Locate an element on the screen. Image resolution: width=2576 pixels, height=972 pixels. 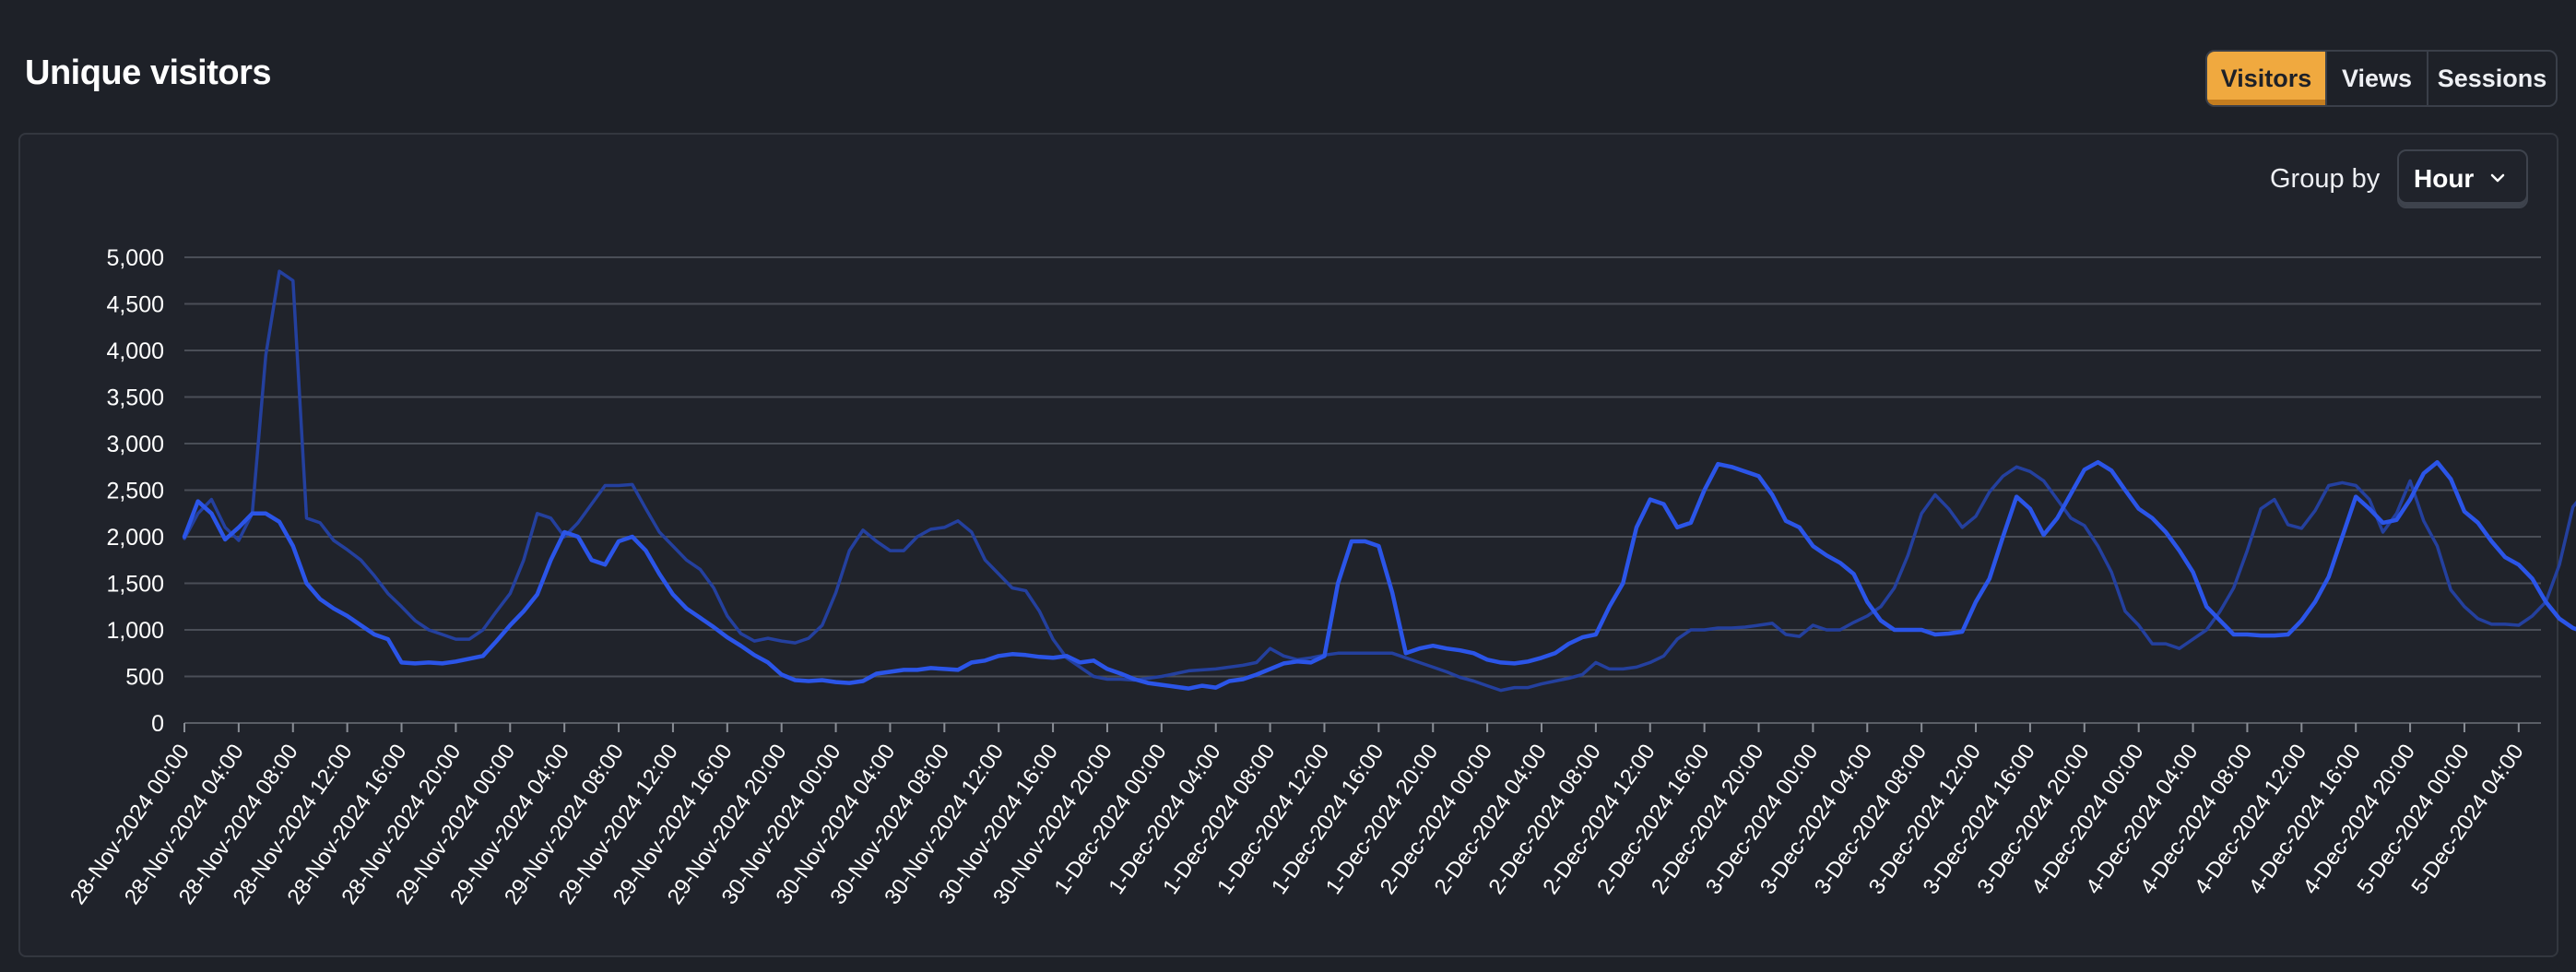
y-tick-label: 500 is located at coordinates (144, 678).